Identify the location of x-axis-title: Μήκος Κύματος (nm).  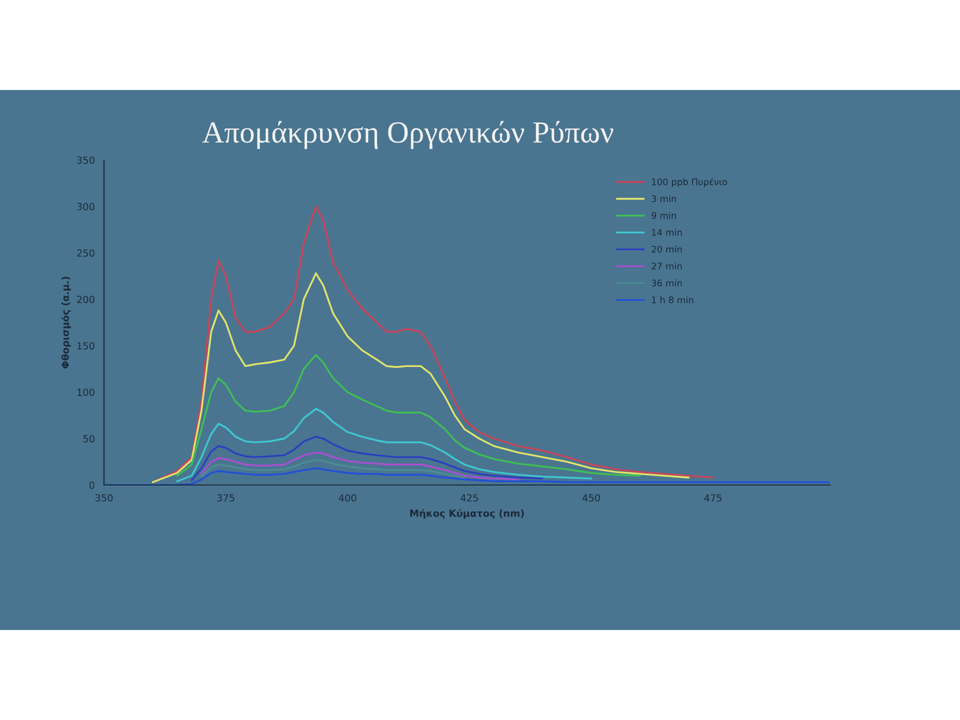
(467, 513).